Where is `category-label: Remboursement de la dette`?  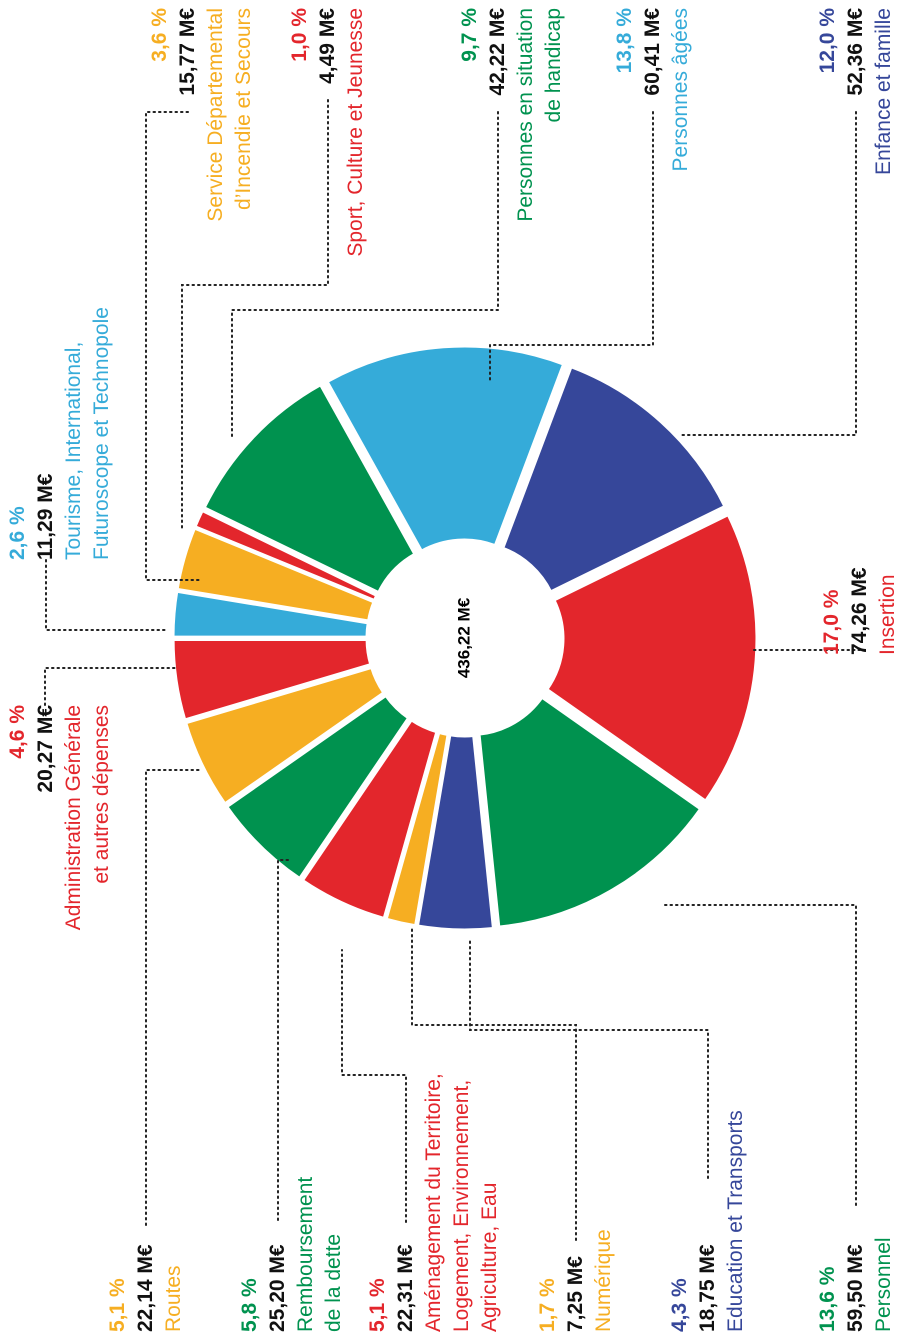
category-label: Remboursement de la dette is located at coordinates (319, 1254).